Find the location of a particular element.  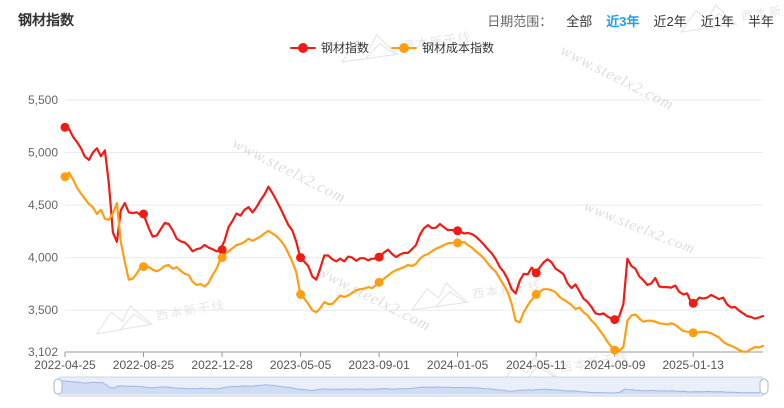

svg-text: 5,000 is located at coordinates (43, 153).